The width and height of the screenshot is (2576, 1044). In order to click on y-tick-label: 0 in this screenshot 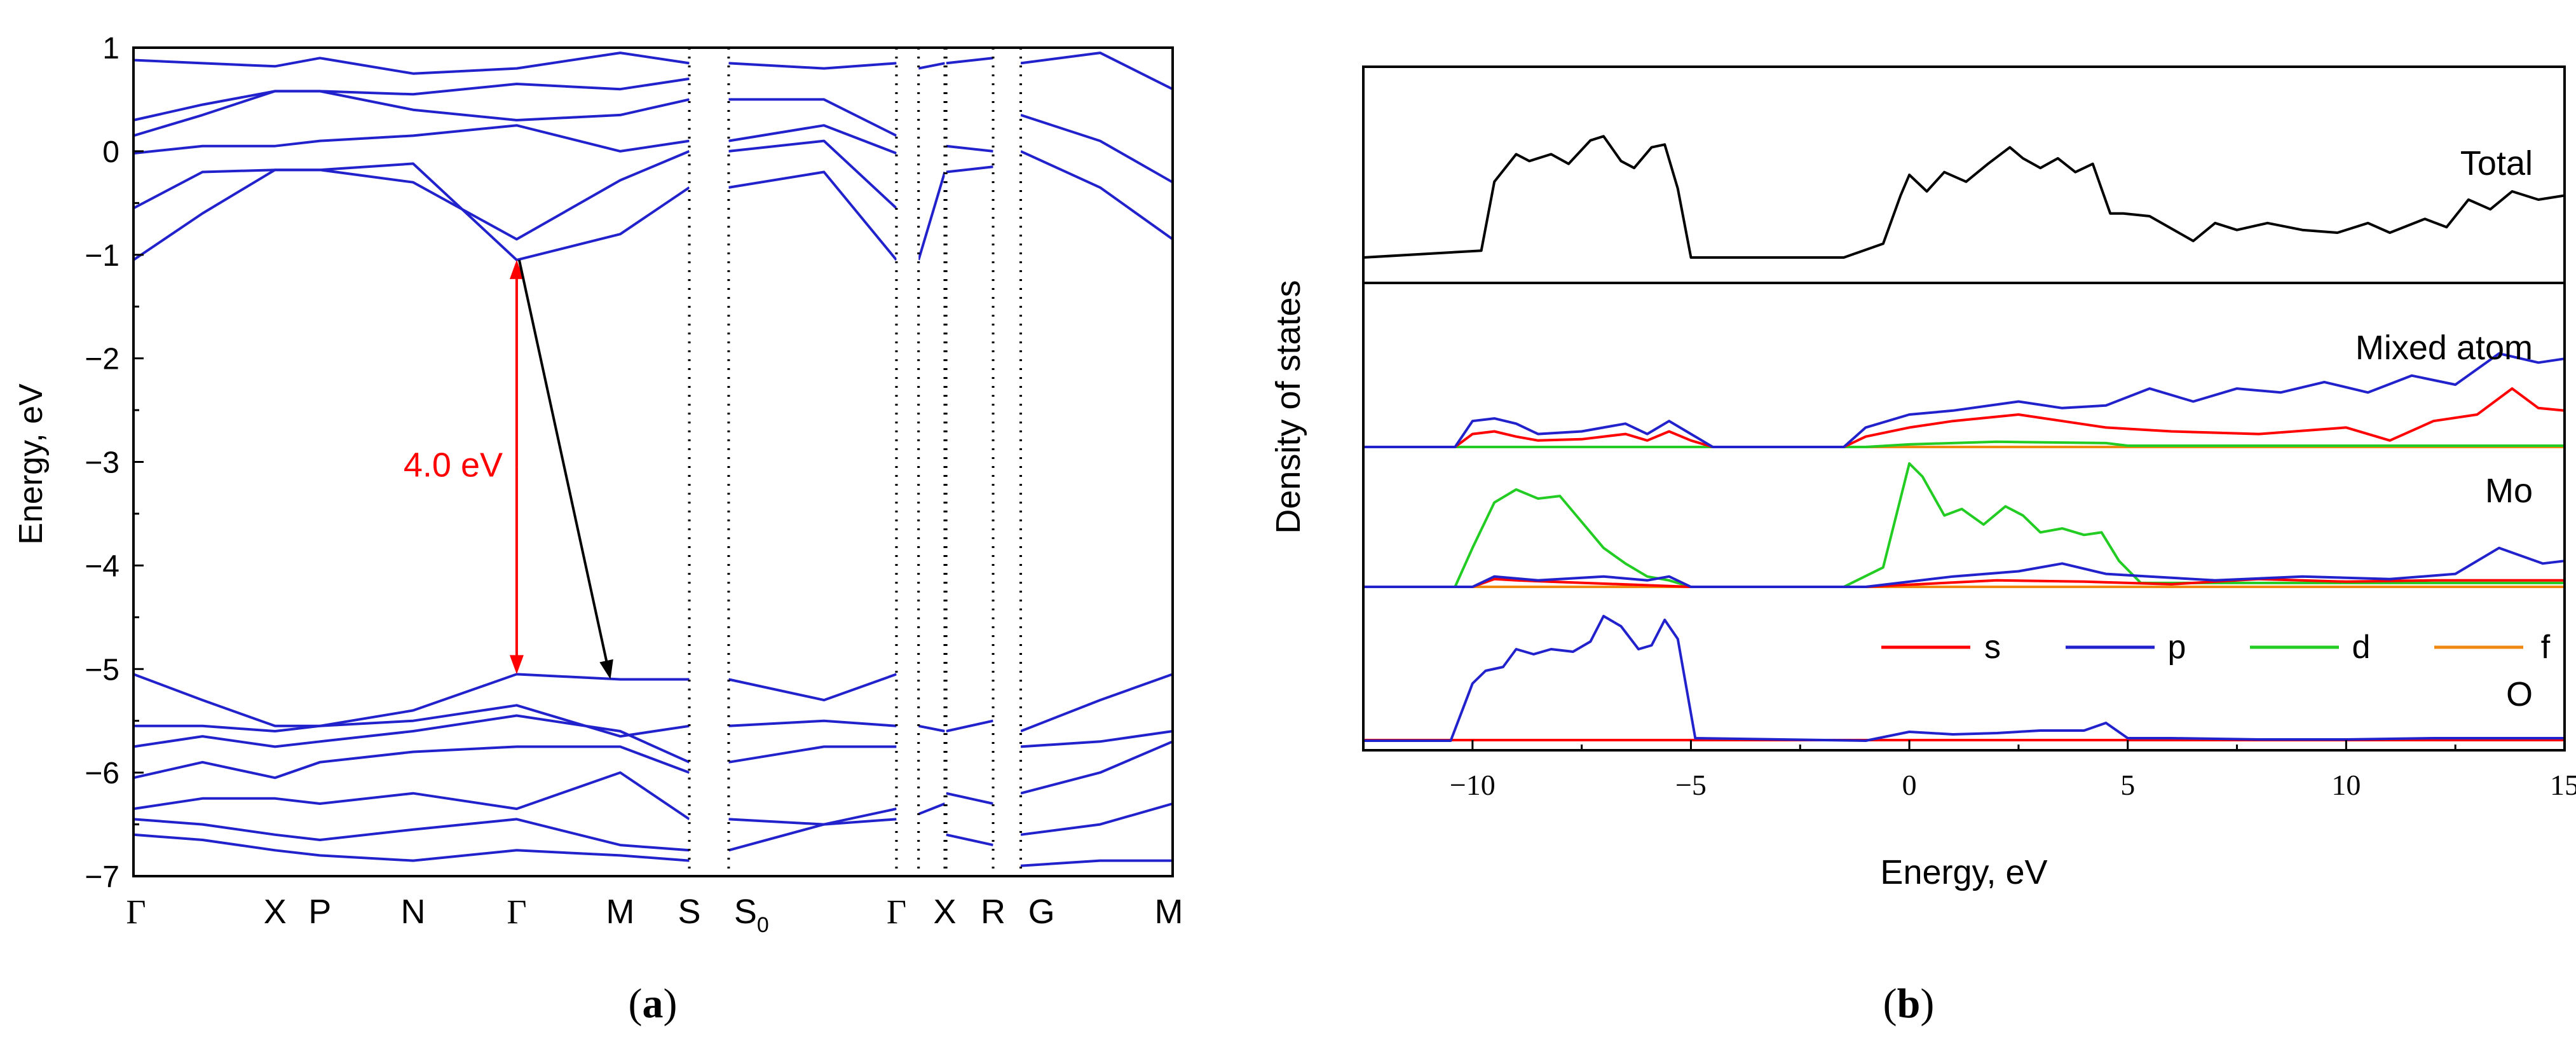, I will do `click(110, 152)`.